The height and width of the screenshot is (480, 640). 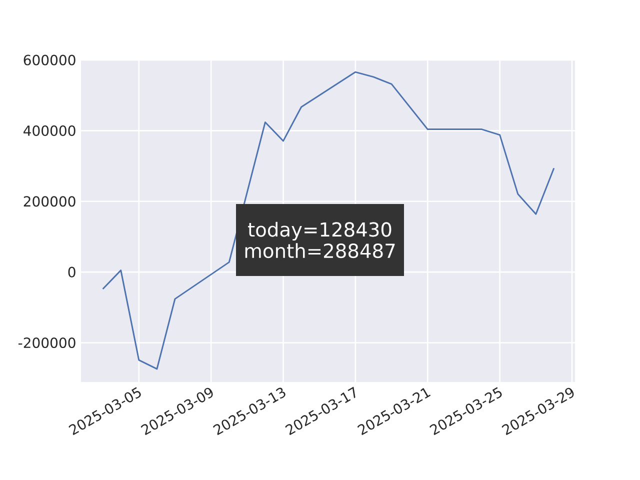 What do you see at coordinates (320, 250) in the screenshot?
I see `annotation: month=288487` at bounding box center [320, 250].